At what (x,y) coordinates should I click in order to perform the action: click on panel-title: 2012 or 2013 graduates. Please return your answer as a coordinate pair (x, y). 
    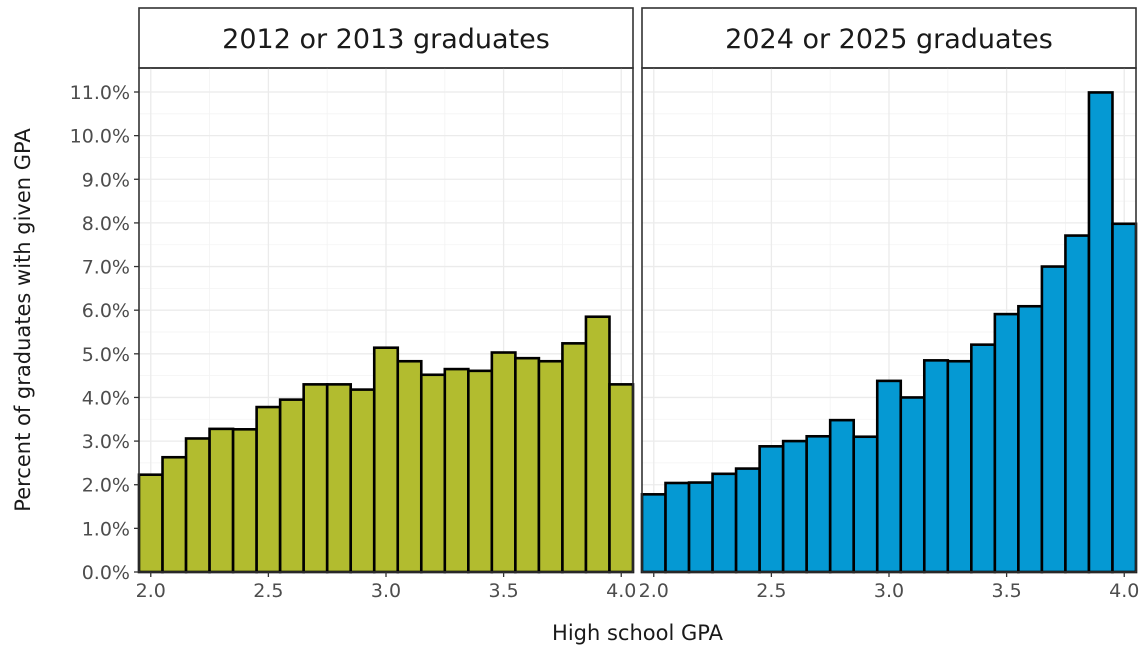
    Looking at the image, I should click on (386, 39).